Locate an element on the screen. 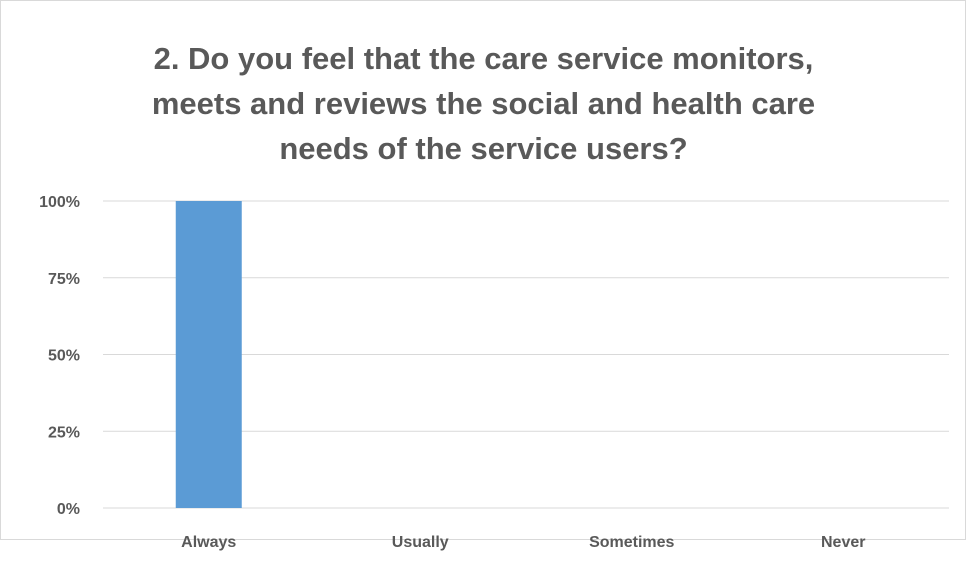 This screenshot has width=967, height=562. y-tick-label: 50% is located at coordinates (64, 356).